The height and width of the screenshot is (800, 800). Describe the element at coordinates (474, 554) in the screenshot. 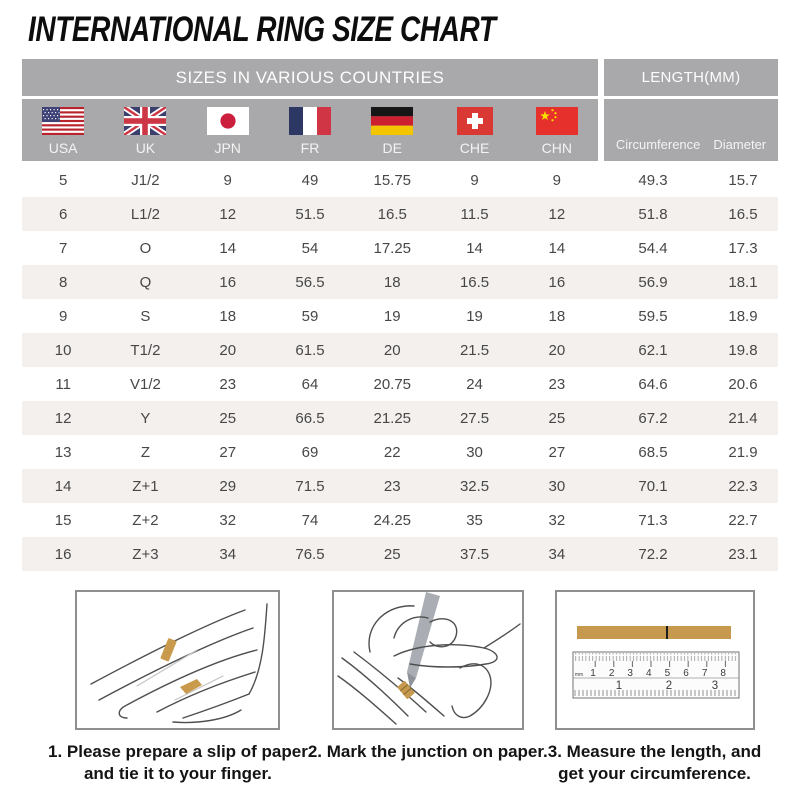

I see `table-cell: 37.5` at that location.